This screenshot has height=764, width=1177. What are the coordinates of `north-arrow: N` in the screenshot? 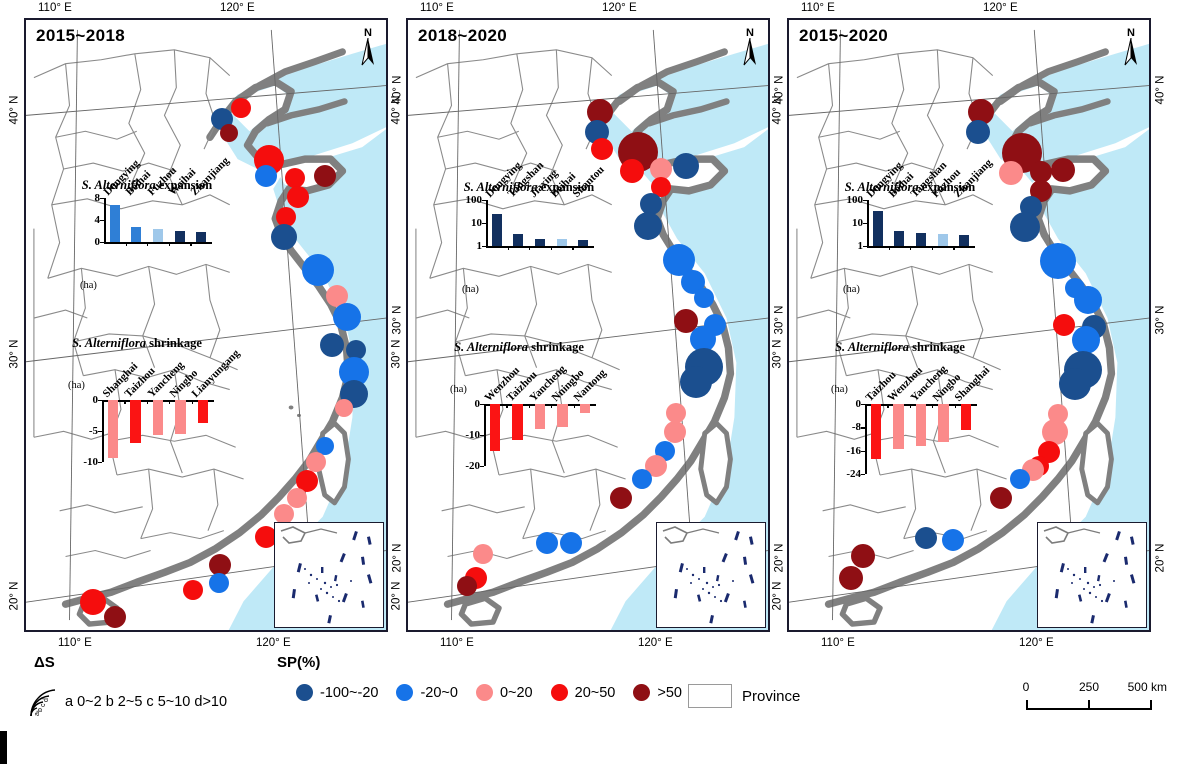 It's located at (750, 49).